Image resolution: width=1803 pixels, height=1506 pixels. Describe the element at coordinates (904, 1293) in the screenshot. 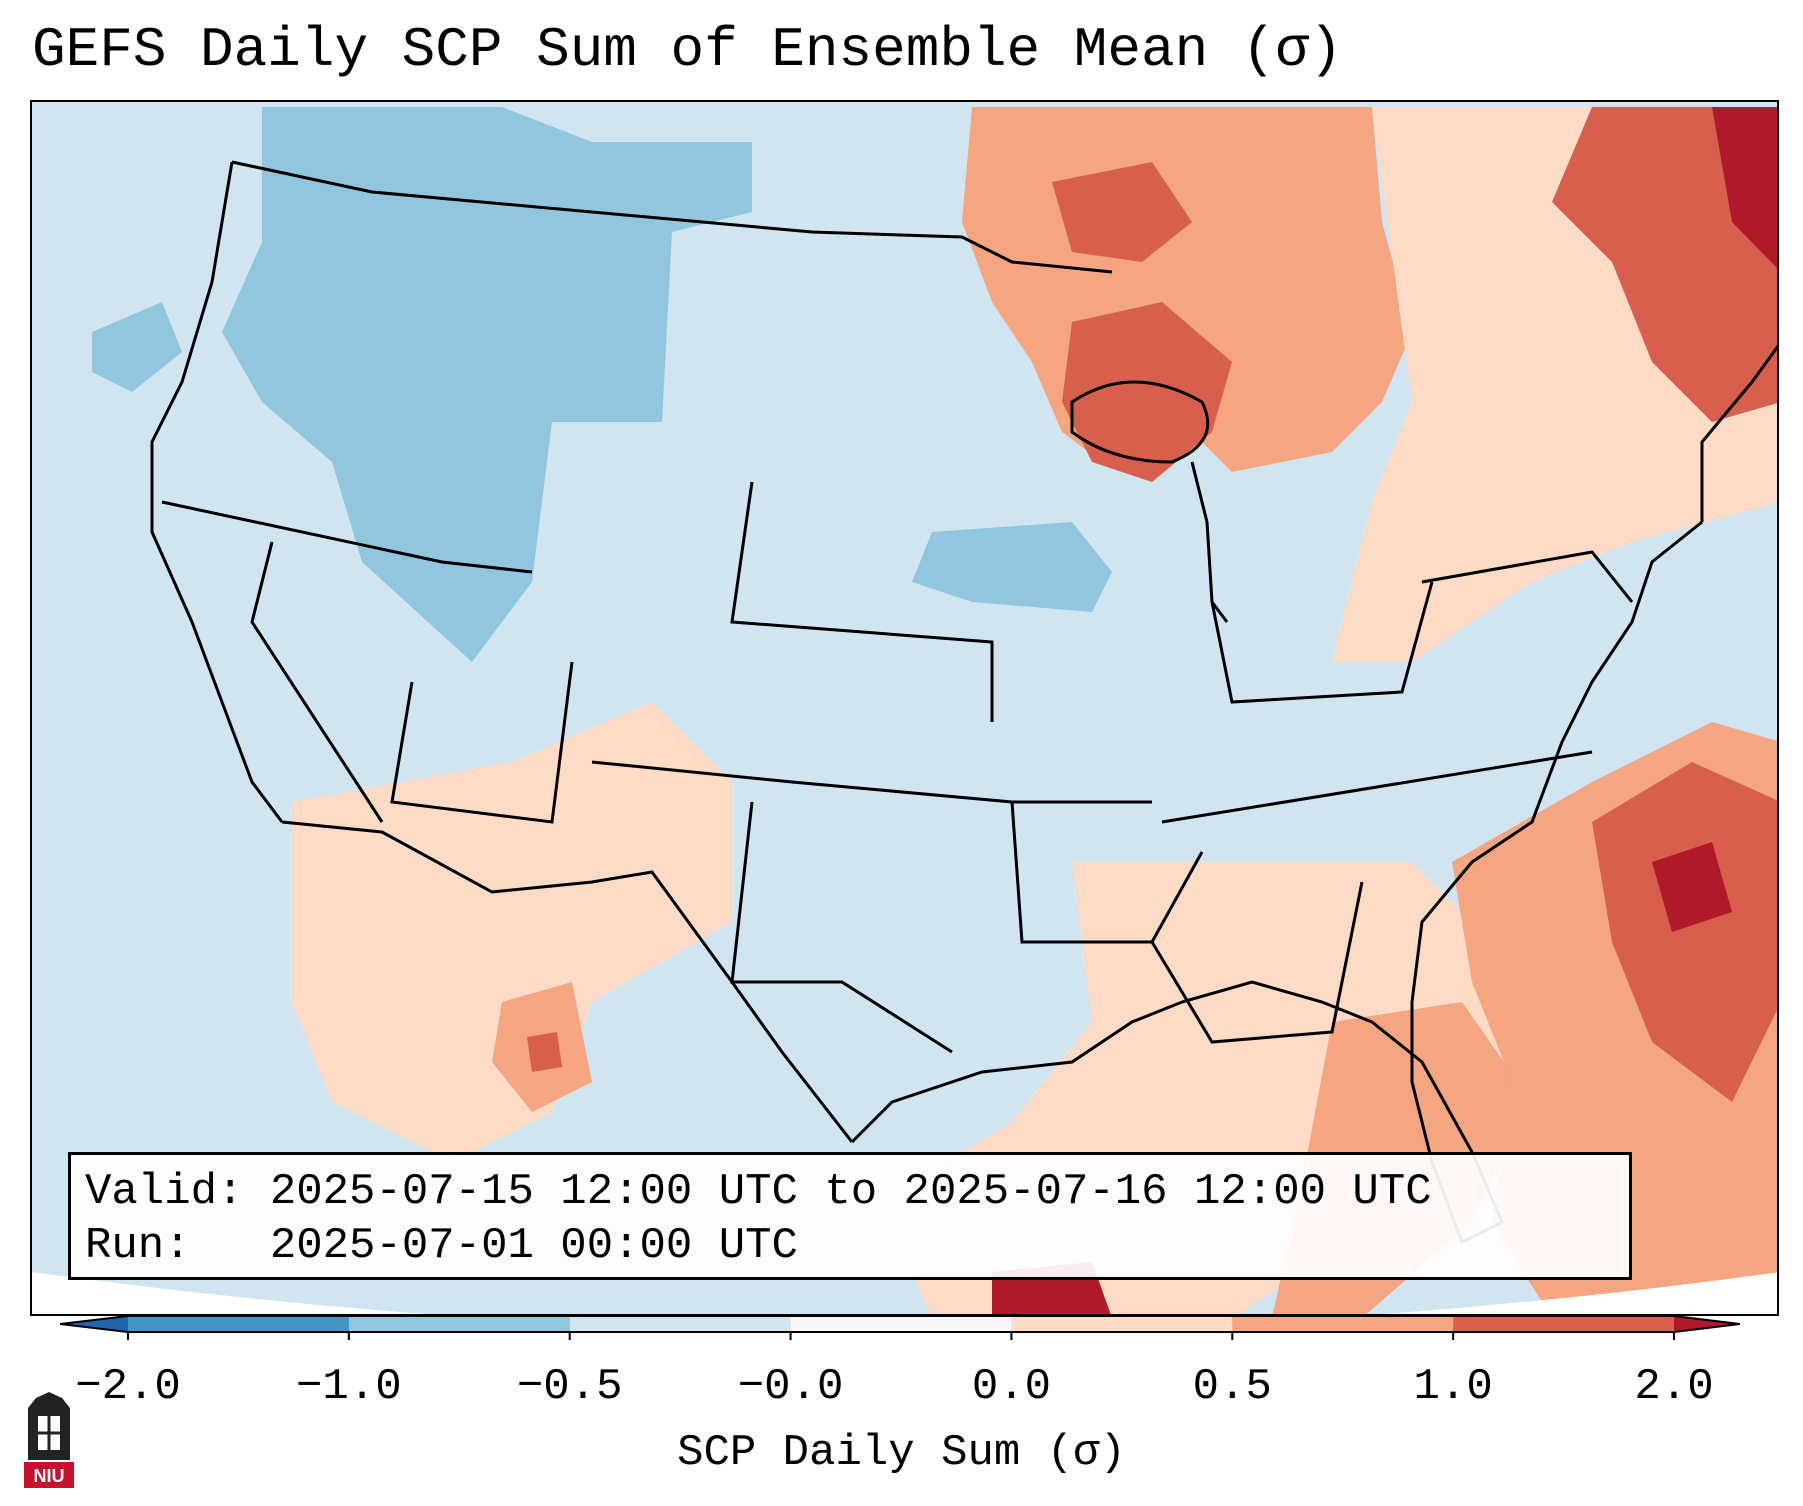

I see `map-outside-domain` at that location.